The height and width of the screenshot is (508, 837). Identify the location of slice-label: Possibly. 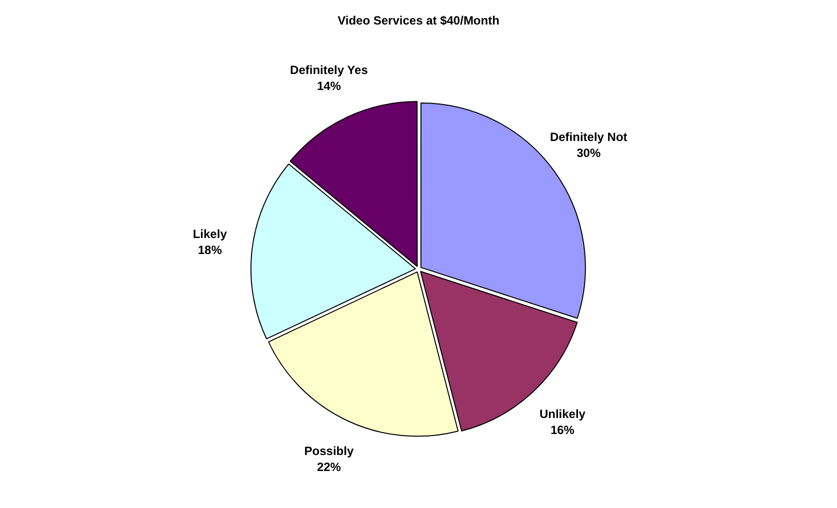
(329, 451).